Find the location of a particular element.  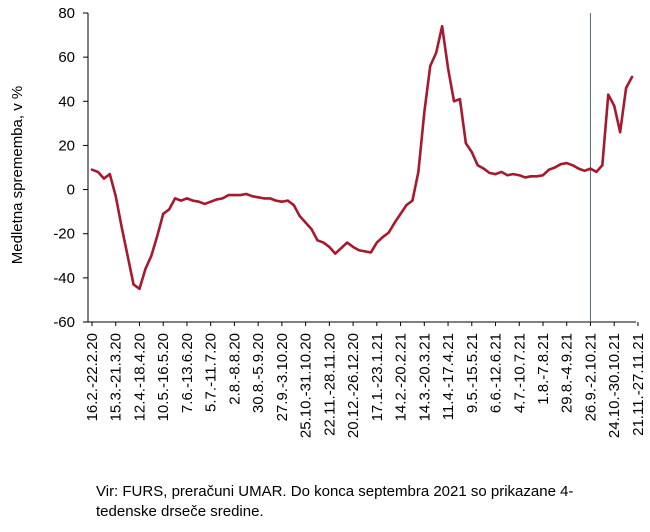

x-tick-label: 25.10.-31.10.20 is located at coordinates (306, 385).